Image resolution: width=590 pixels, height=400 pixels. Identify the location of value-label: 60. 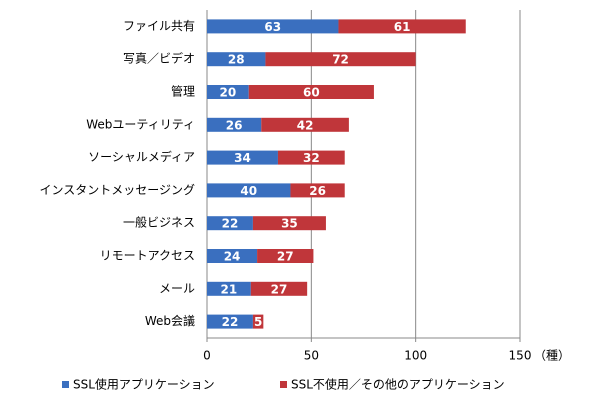
(311, 93).